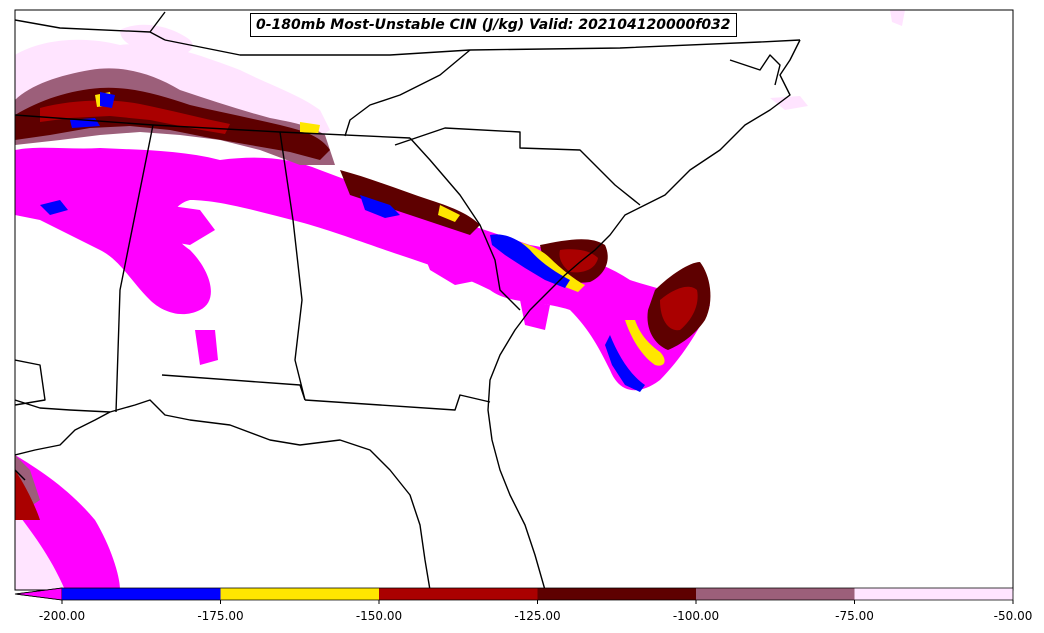 The height and width of the screenshot is (633, 1044). Describe the element at coordinates (410, 202) in the screenshot. I see `cin-field-darkred` at that location.